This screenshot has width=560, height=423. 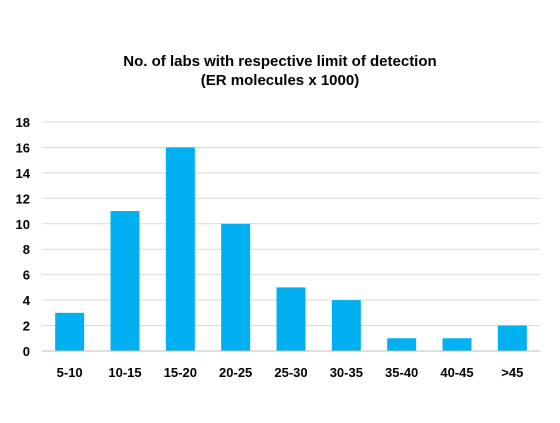 I want to click on x-tick-label: 5-10, so click(x=70, y=372).